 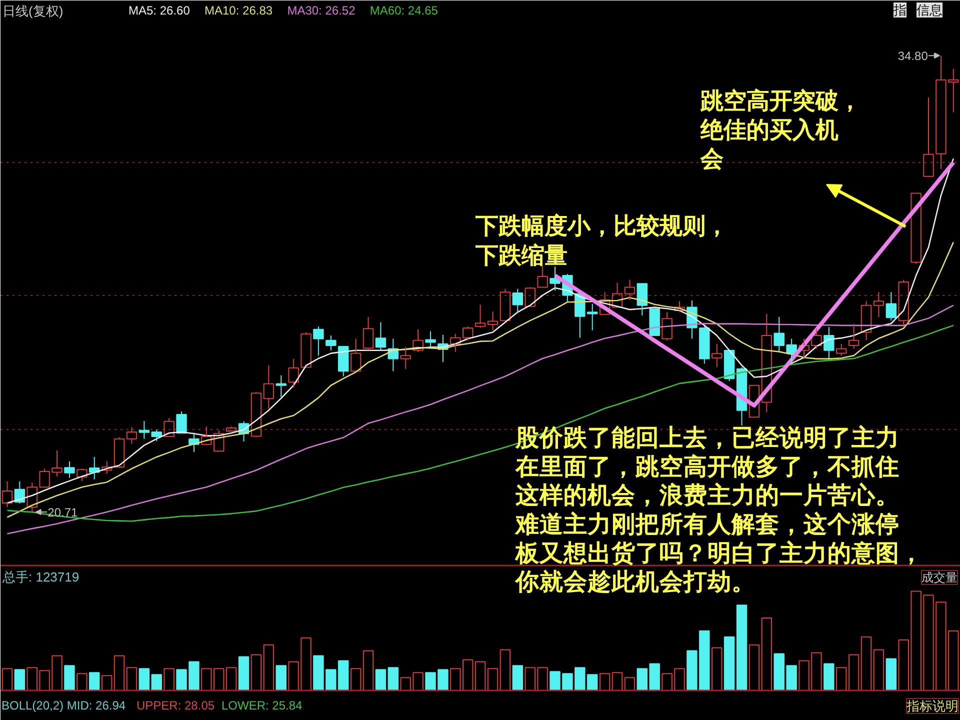 What do you see at coordinates (940, 577) in the screenshot?
I see `text: 成交量` at bounding box center [940, 577].